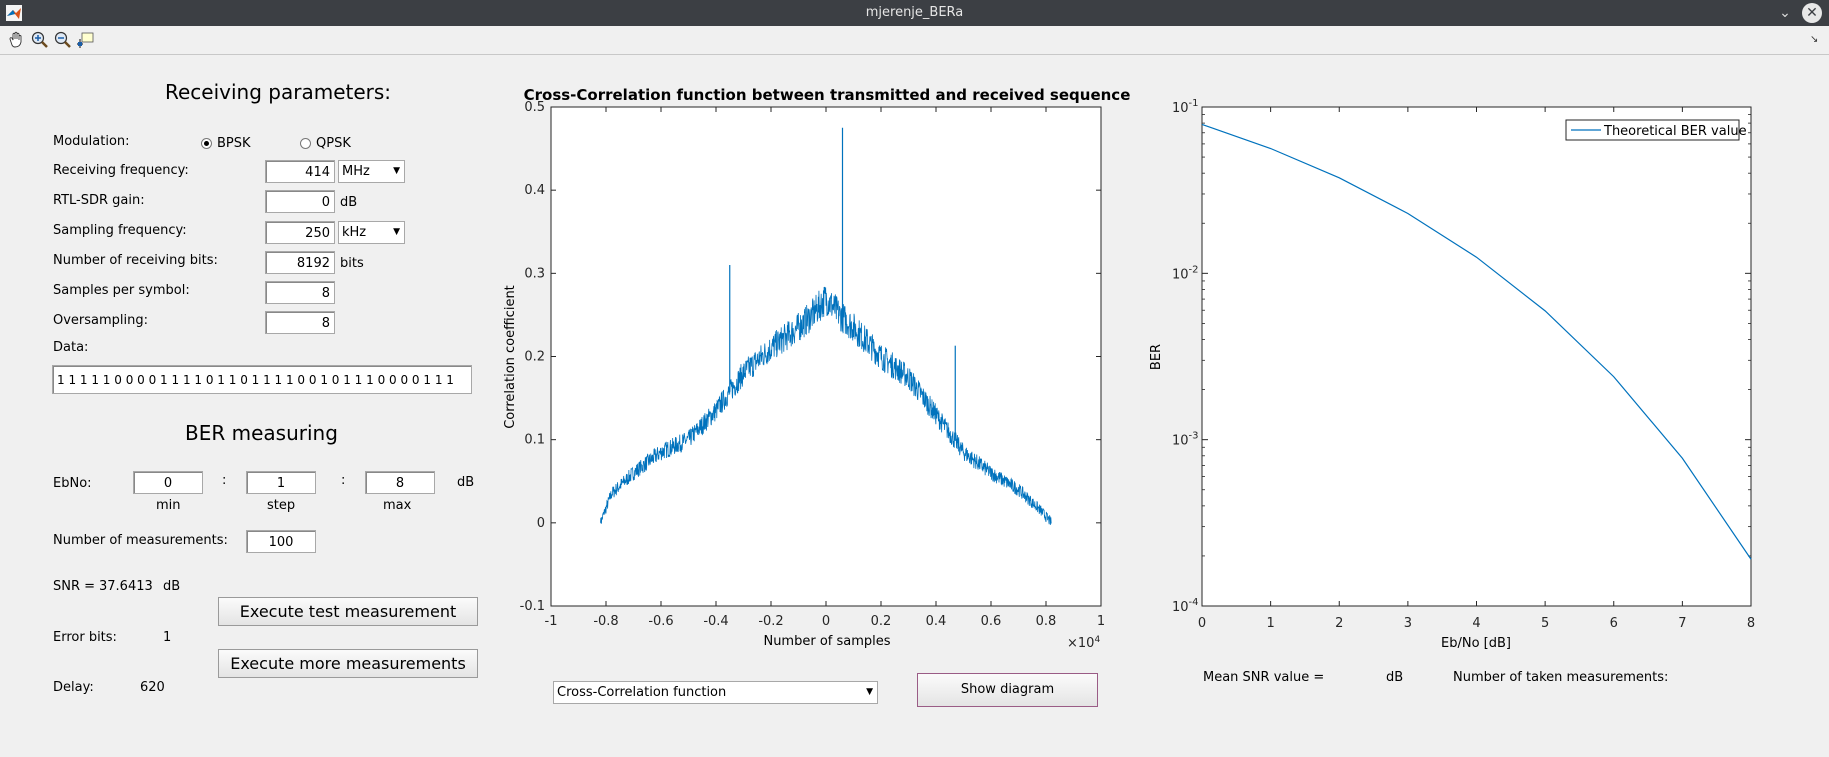 The width and height of the screenshot is (1829, 757). Describe the element at coordinates (1675, 131) in the screenshot. I see `legend-entry: Theoretical BER value` at that location.